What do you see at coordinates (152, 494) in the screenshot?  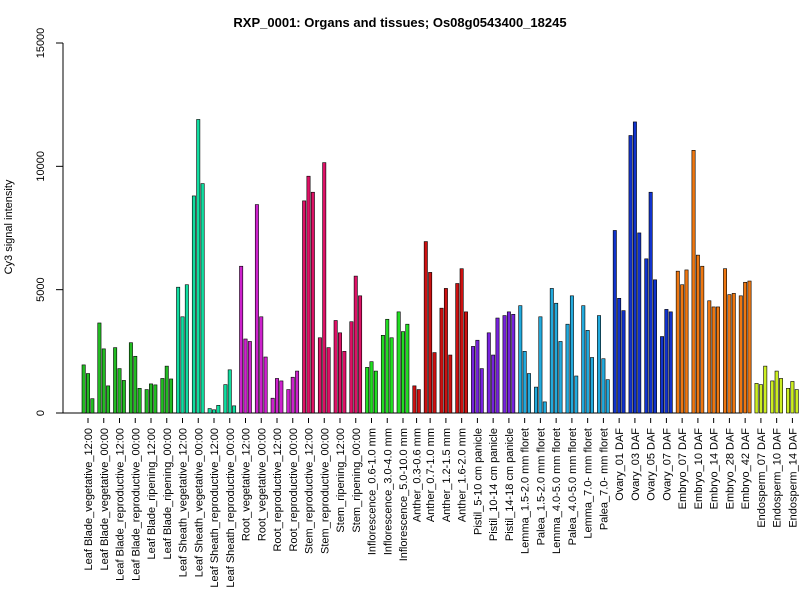 I see `category-label: Leaf Blade_ripening_12:00` at bounding box center [152, 494].